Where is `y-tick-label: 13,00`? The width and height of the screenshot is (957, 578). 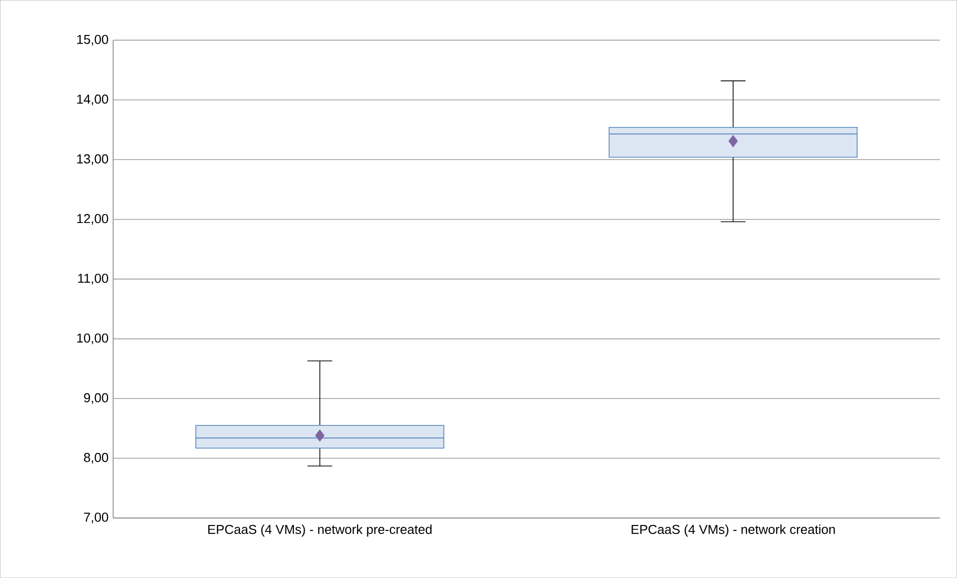 y-tick-label: 13,00 is located at coordinates (92, 159).